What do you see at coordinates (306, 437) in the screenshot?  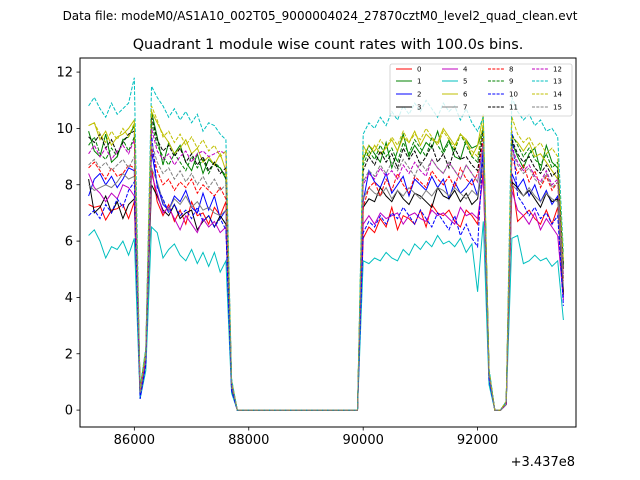 I see `x-axis: 86000 88000 90000 92000` at bounding box center [306, 437].